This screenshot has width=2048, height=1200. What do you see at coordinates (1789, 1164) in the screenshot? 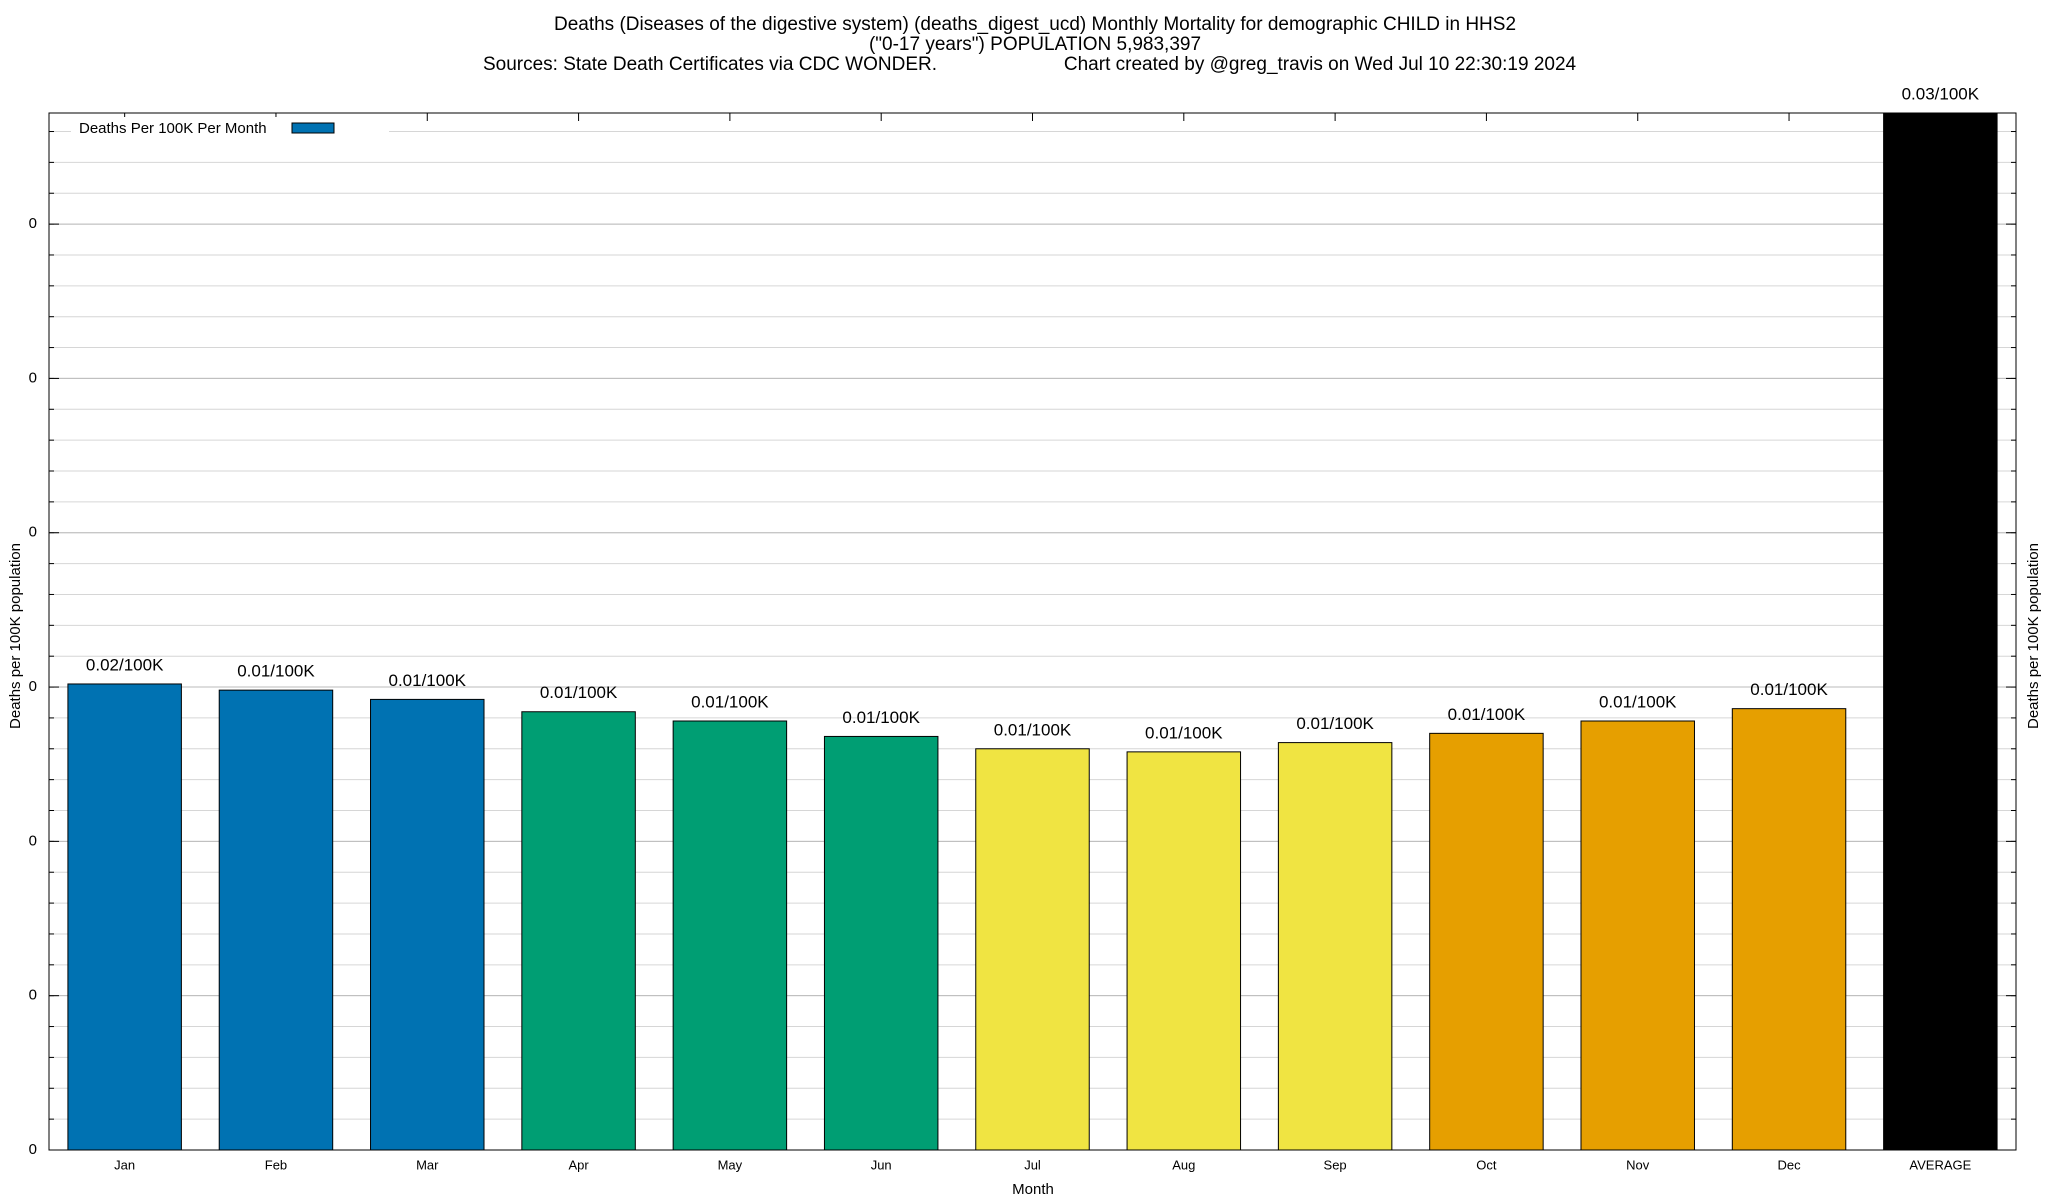
I see `x-tick-label: Dec` at bounding box center [1789, 1164].